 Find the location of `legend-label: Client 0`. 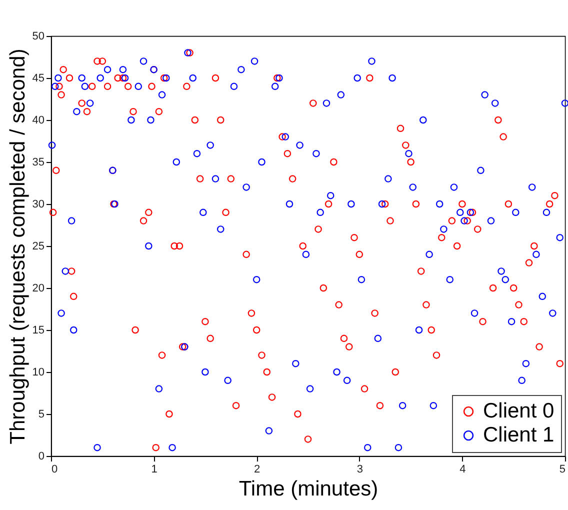

legend-label: Client 0 is located at coordinates (518, 411).